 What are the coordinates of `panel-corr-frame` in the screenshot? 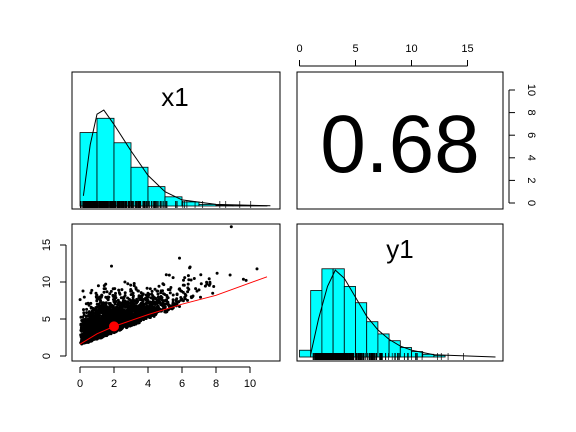 It's located at (400, 140).